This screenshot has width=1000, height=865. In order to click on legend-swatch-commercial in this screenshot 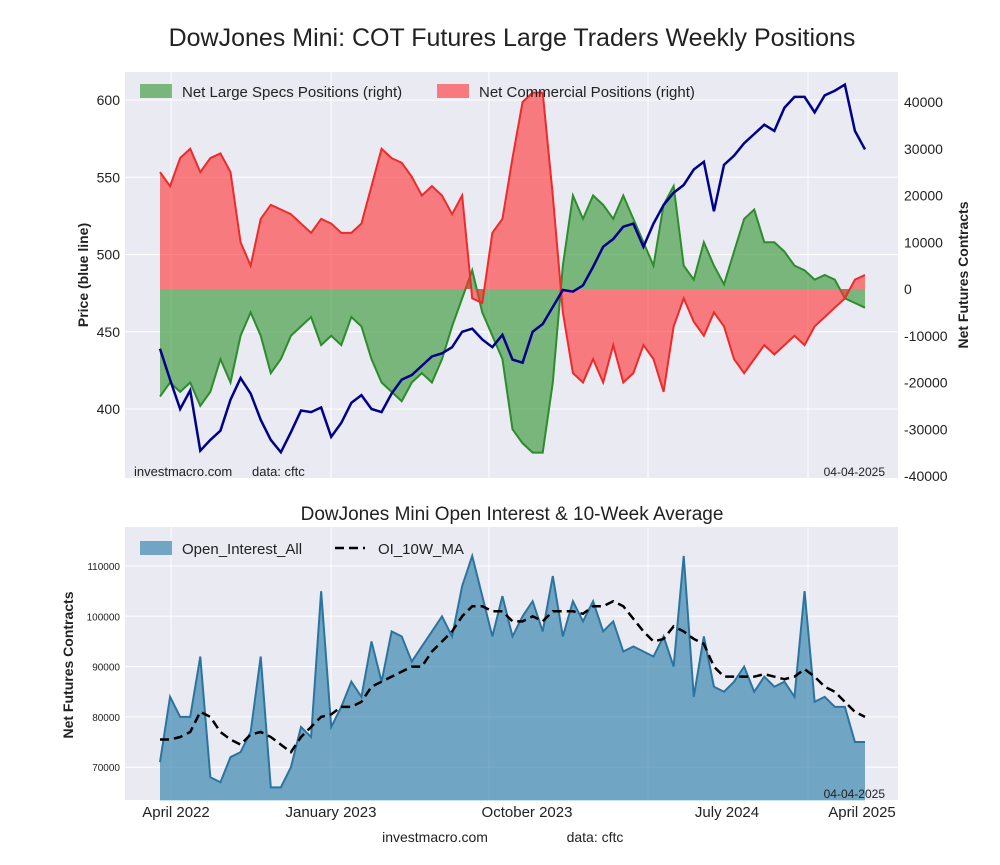, I will do `click(453, 91)`.